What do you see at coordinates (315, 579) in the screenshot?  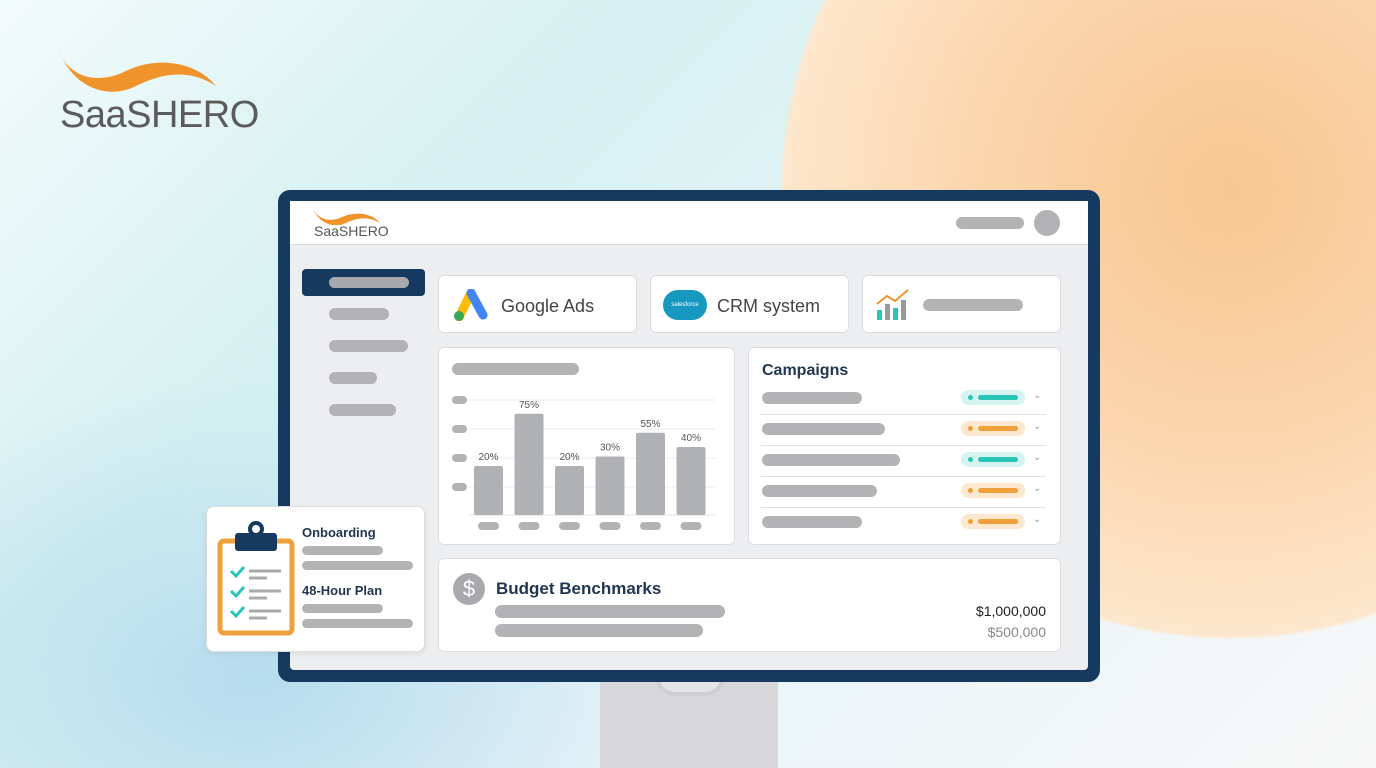 I see `onboarding-card: Onboarding 48-Hour Plan` at bounding box center [315, 579].